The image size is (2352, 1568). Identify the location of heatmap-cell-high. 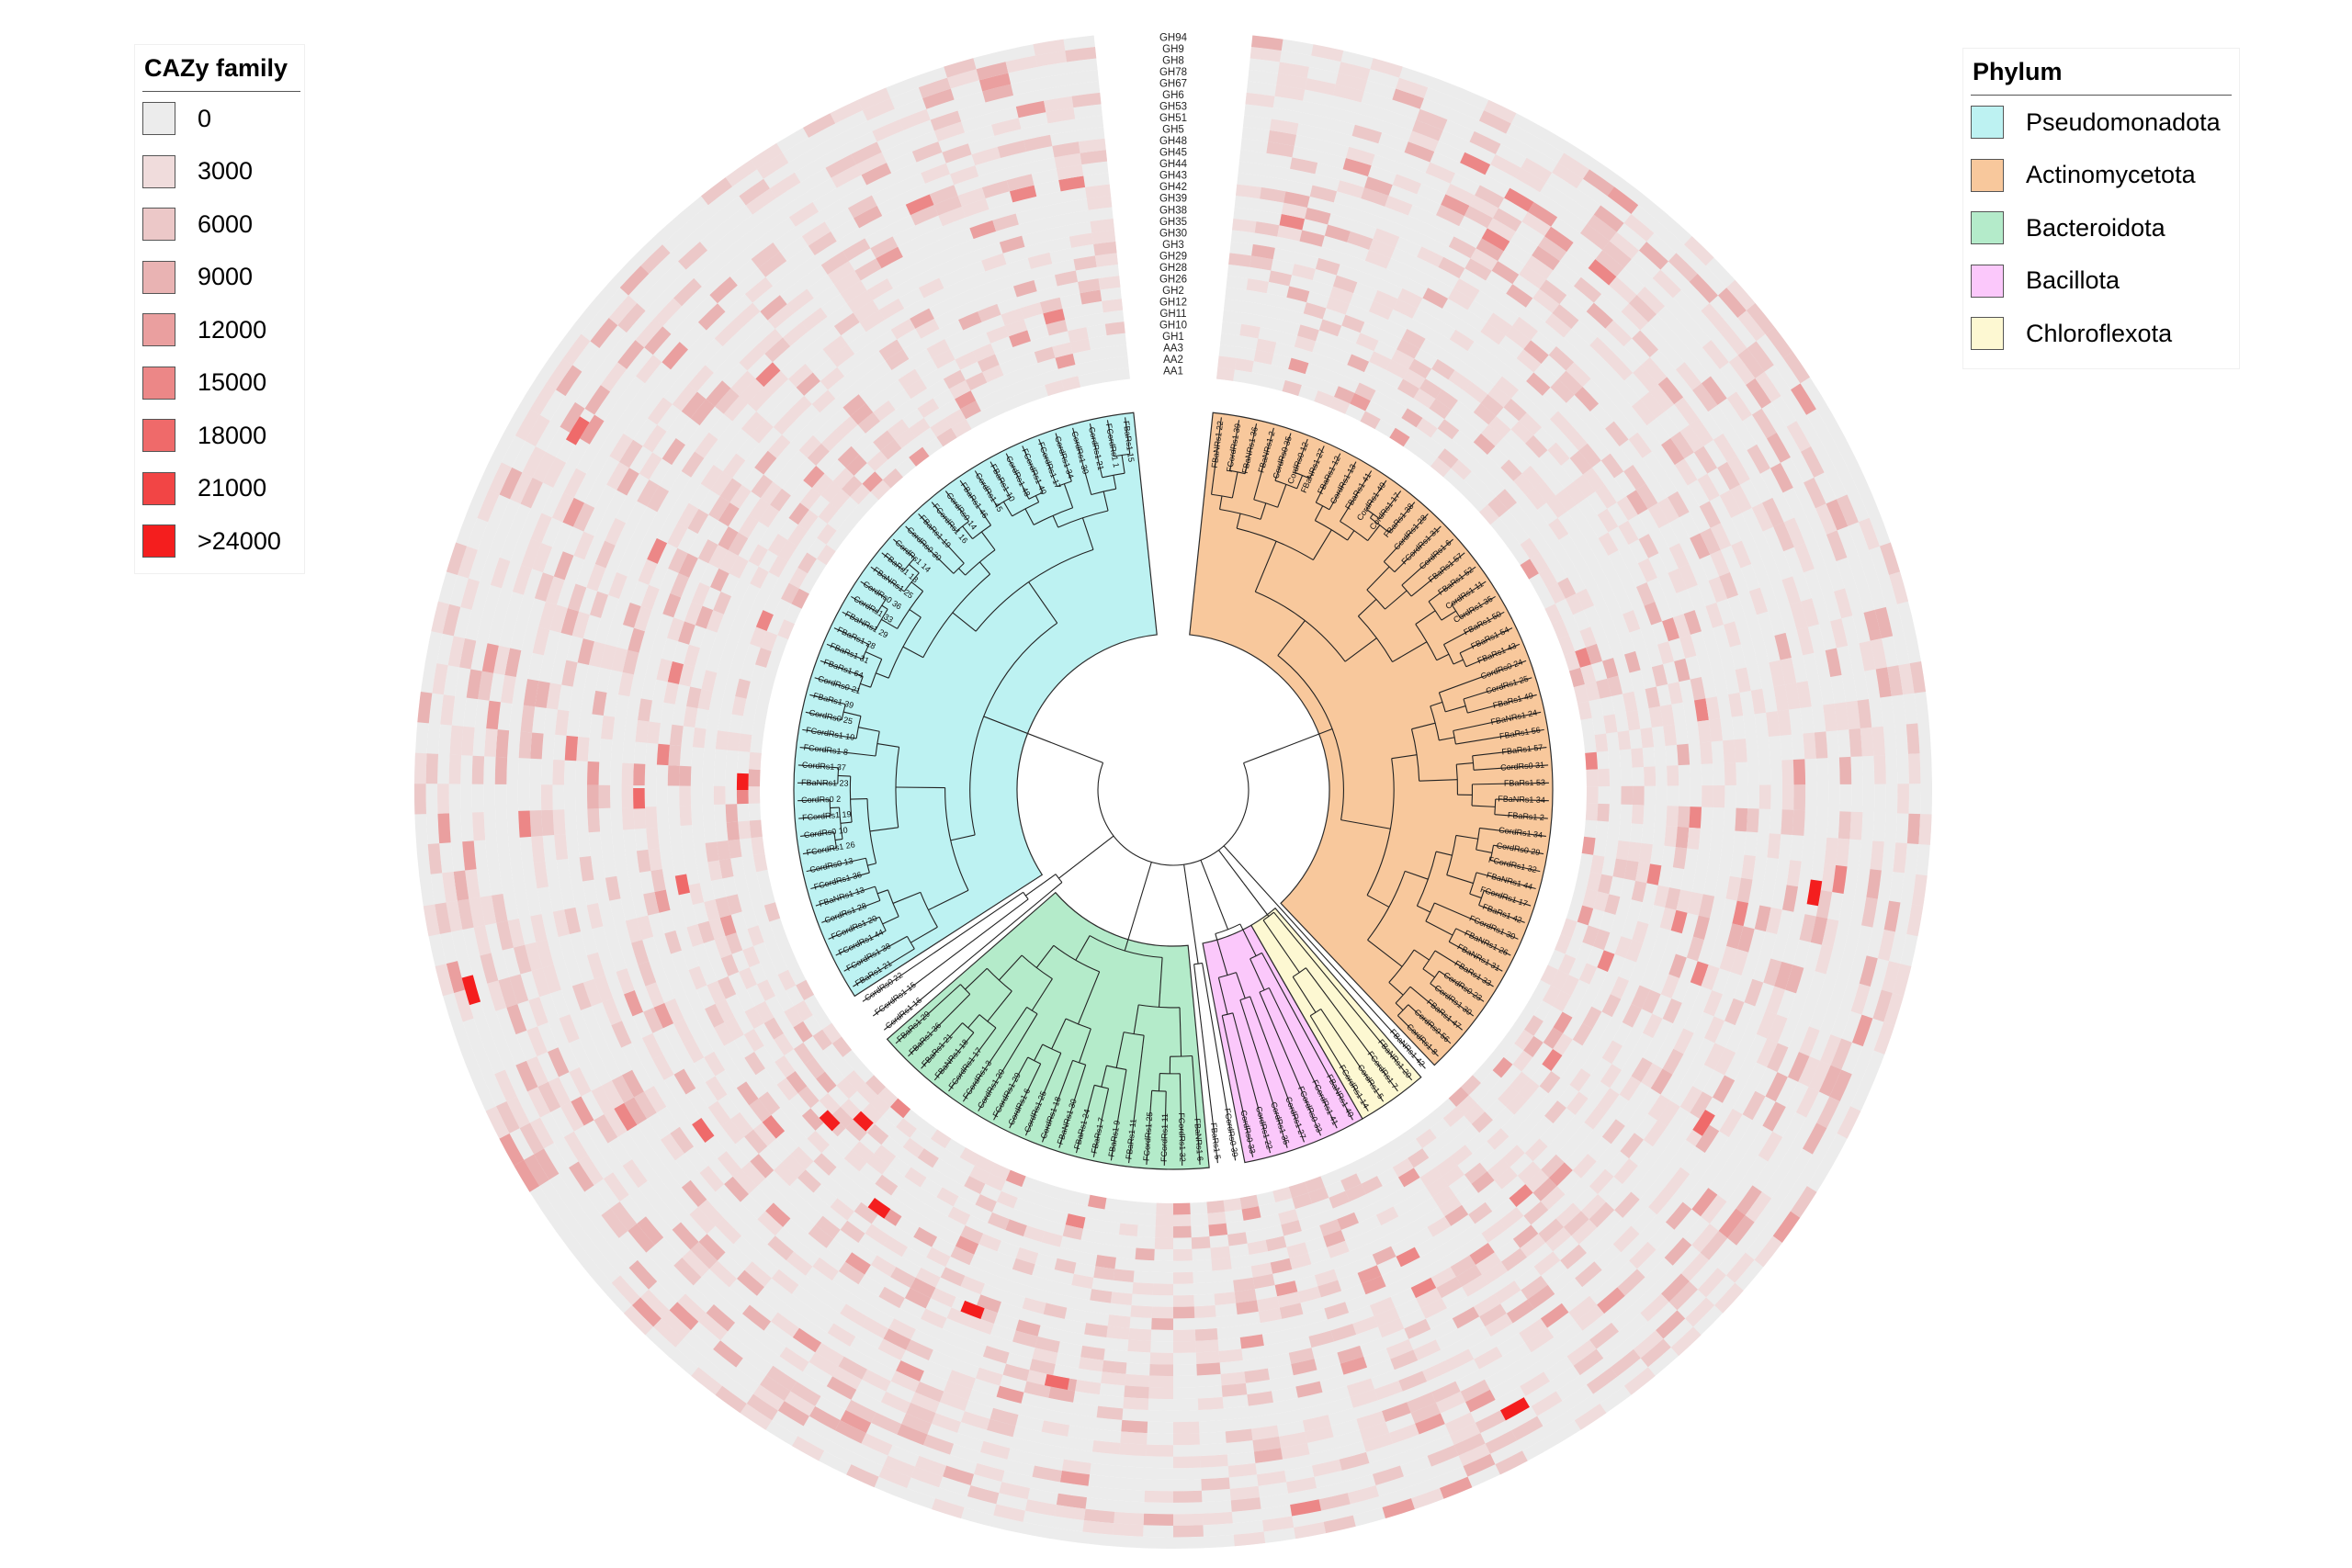
(863, 1121).